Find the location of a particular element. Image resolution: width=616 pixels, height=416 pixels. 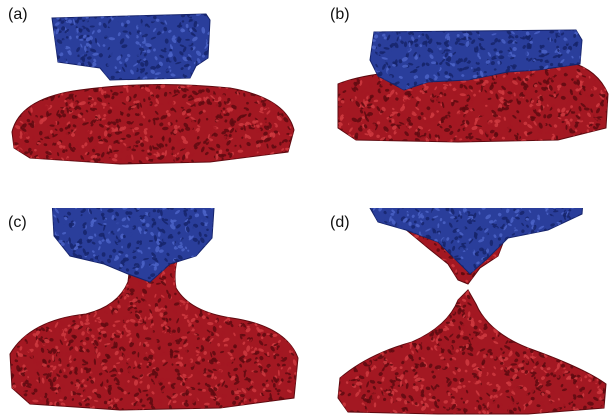

panel-c-blue-block is located at coordinates (133, 245).